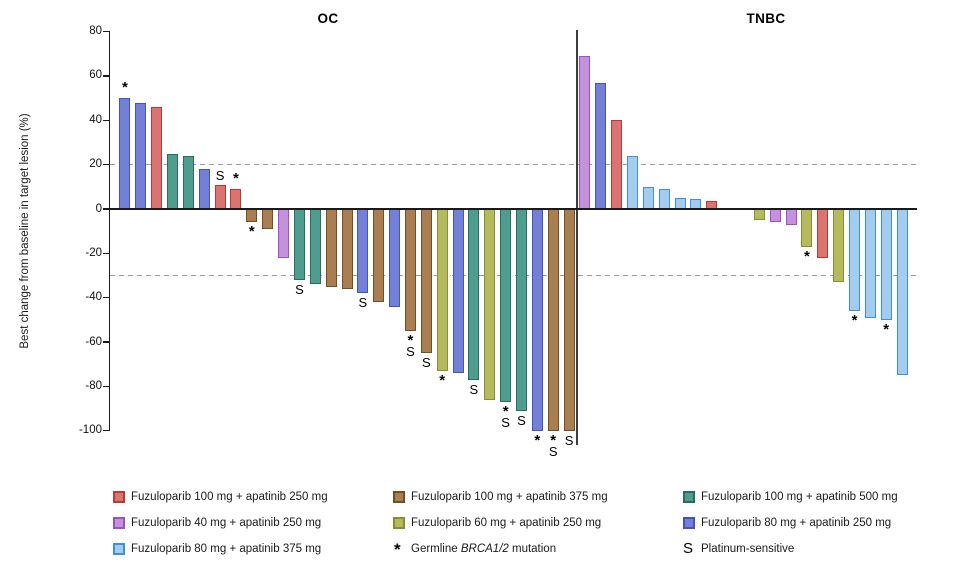 The height and width of the screenshot is (578, 976). Describe the element at coordinates (397, 549) in the screenshot. I see `legend-brca-asterisk-icon: *` at that location.